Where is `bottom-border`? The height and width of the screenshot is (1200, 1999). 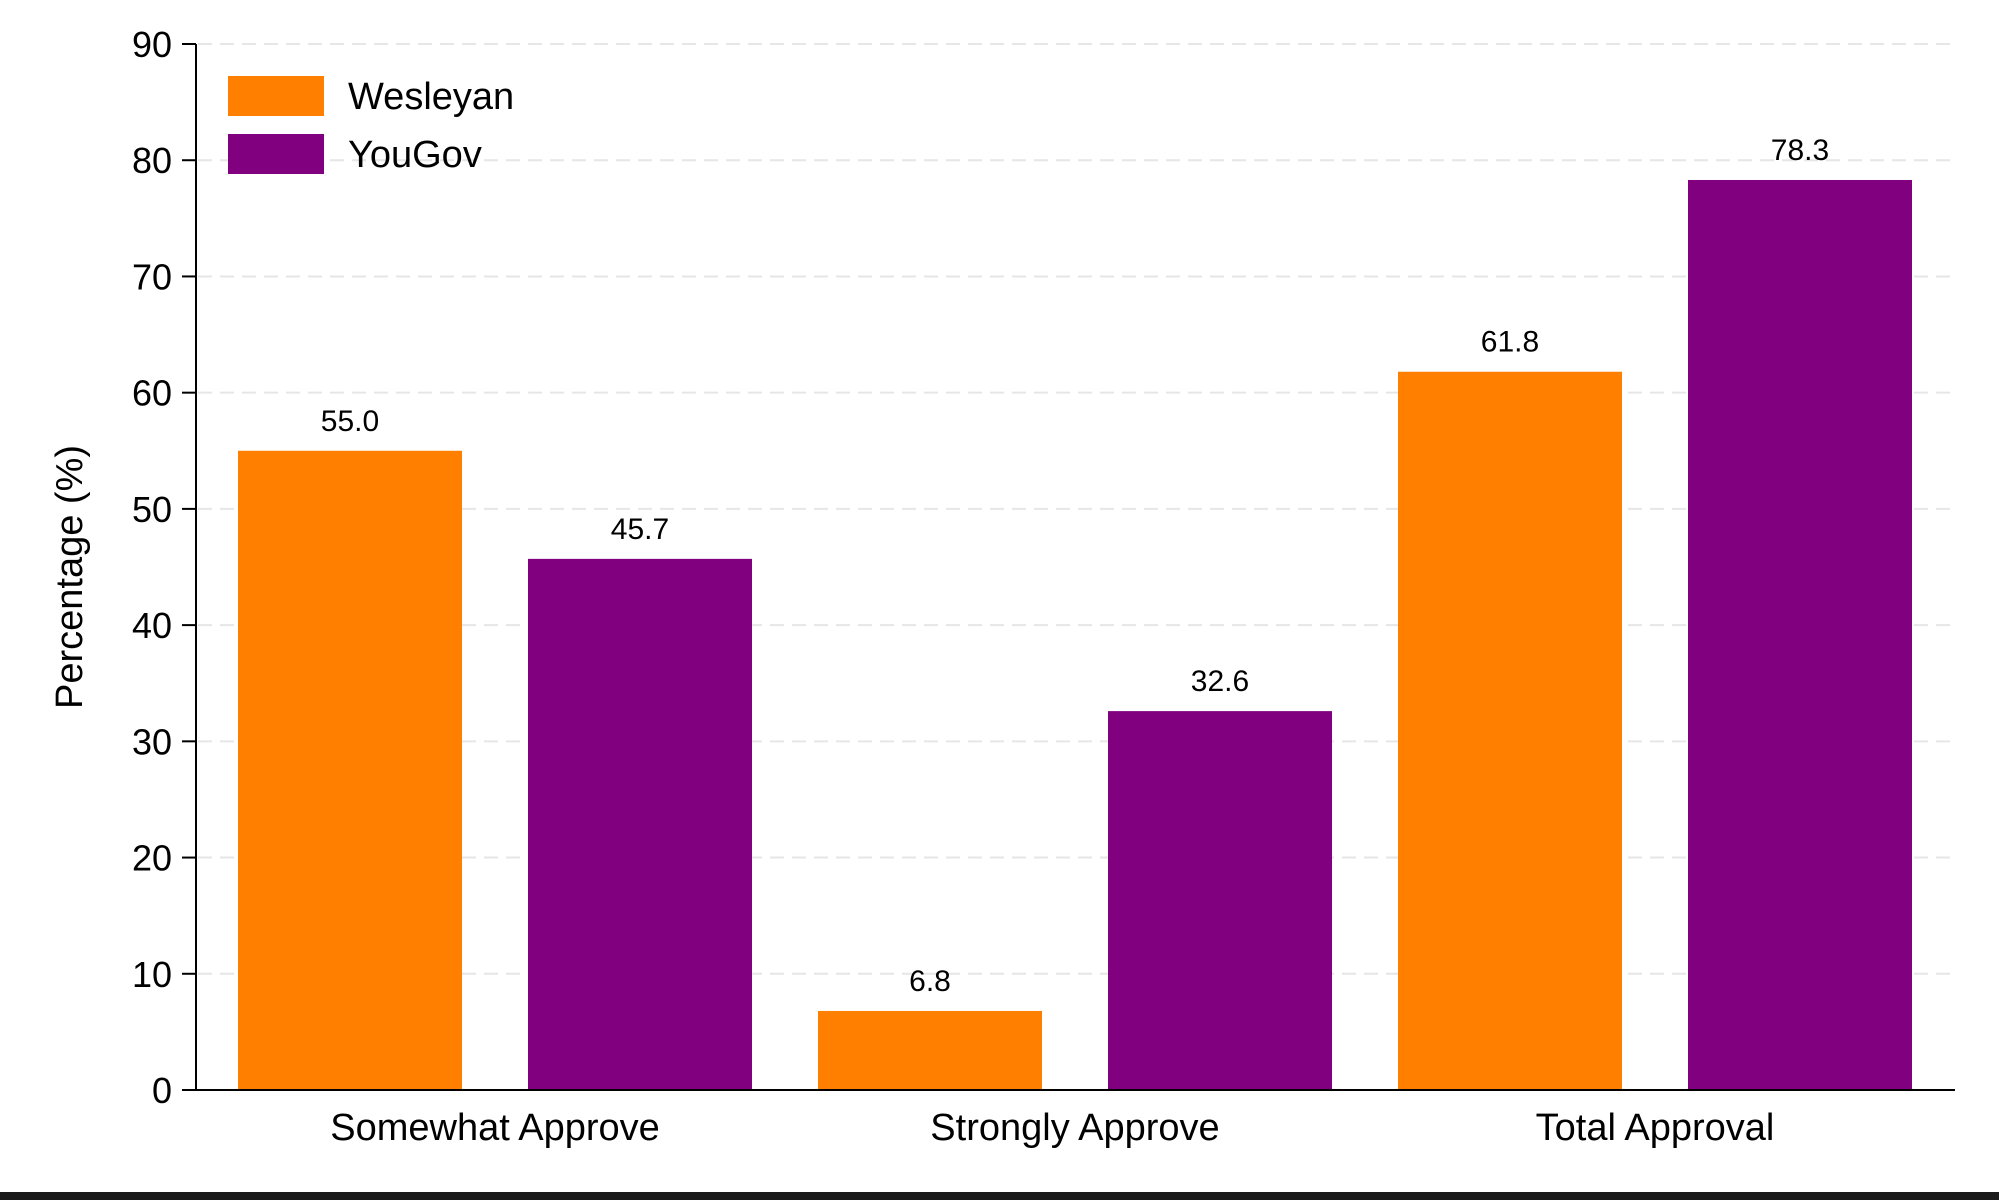
bottom-border is located at coordinates (999, 1196).